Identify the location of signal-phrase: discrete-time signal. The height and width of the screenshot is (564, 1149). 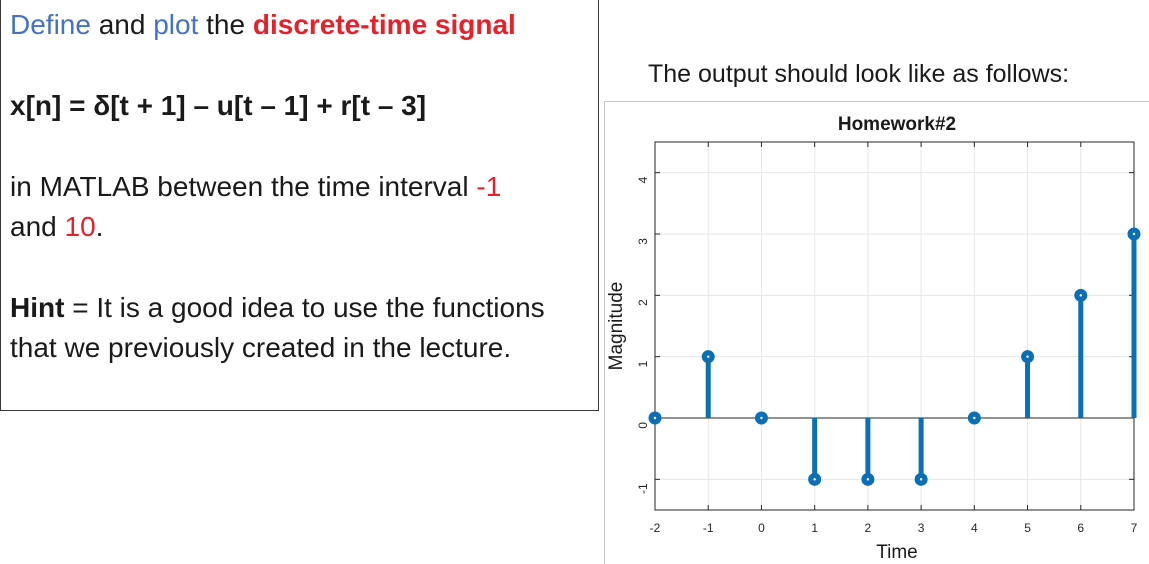
(384, 24).